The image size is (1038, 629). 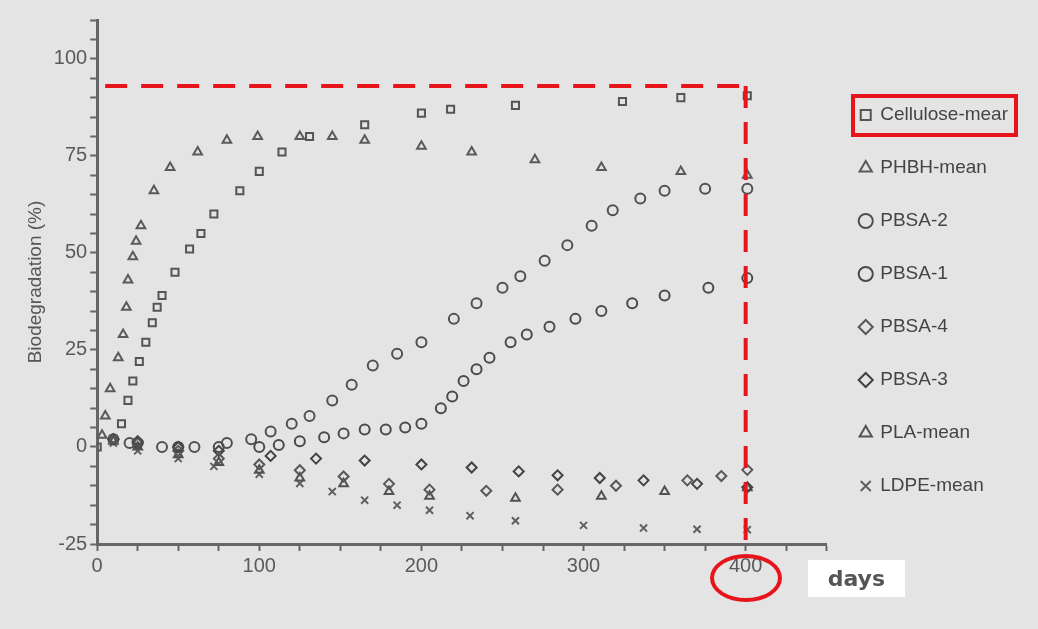 What do you see at coordinates (856, 578) in the screenshot?
I see `x-axis-title: days` at bounding box center [856, 578].